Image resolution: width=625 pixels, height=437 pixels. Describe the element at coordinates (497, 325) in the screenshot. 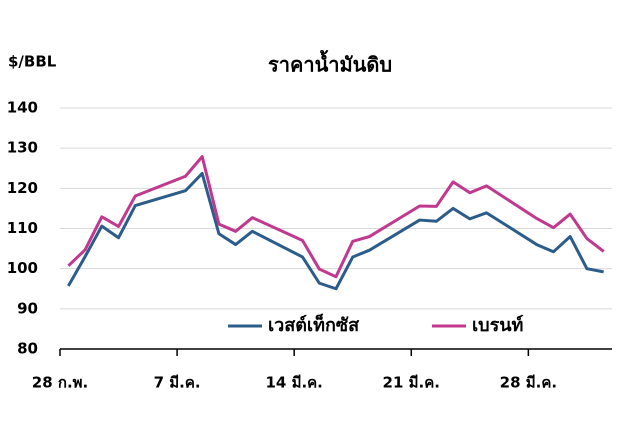

I see `legend-label: เบรนท์` at that location.